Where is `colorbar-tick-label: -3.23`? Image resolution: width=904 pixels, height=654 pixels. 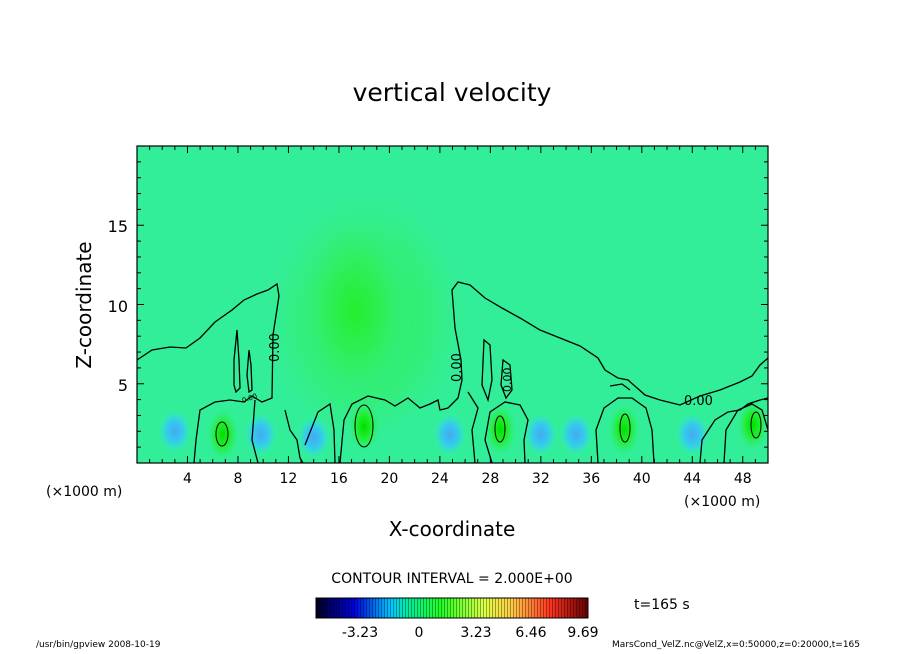
colorbar-tick-label: -3.23 is located at coordinates (360, 633).